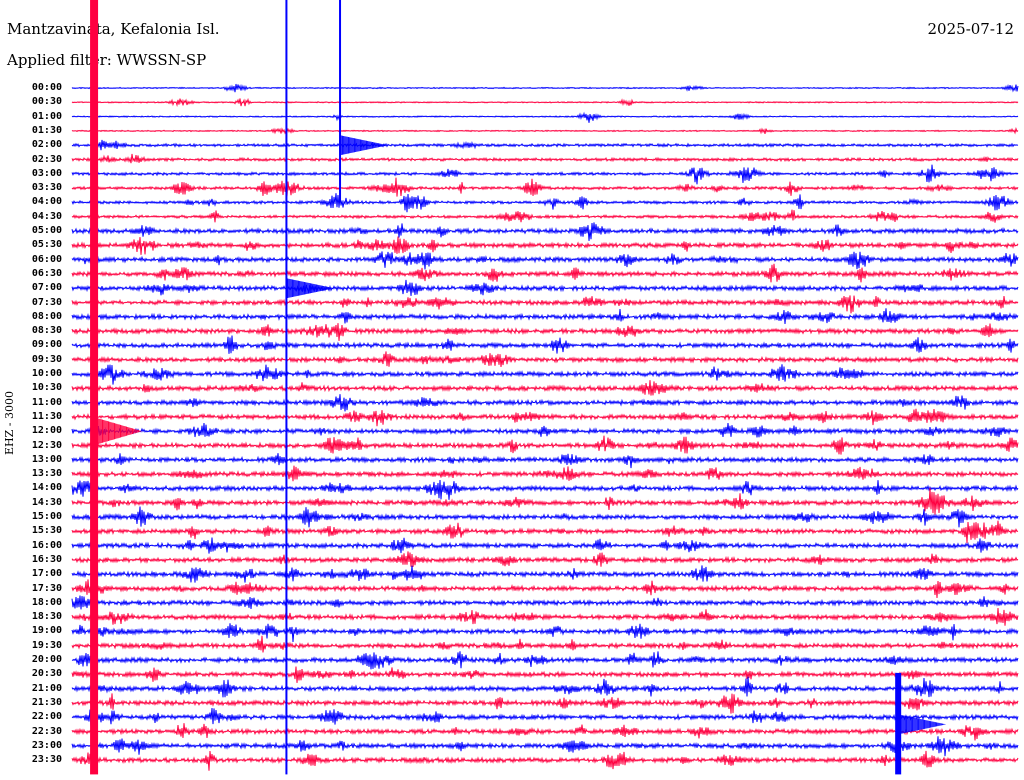  I want to click on row-time-label: 19:00, so click(46, 631).